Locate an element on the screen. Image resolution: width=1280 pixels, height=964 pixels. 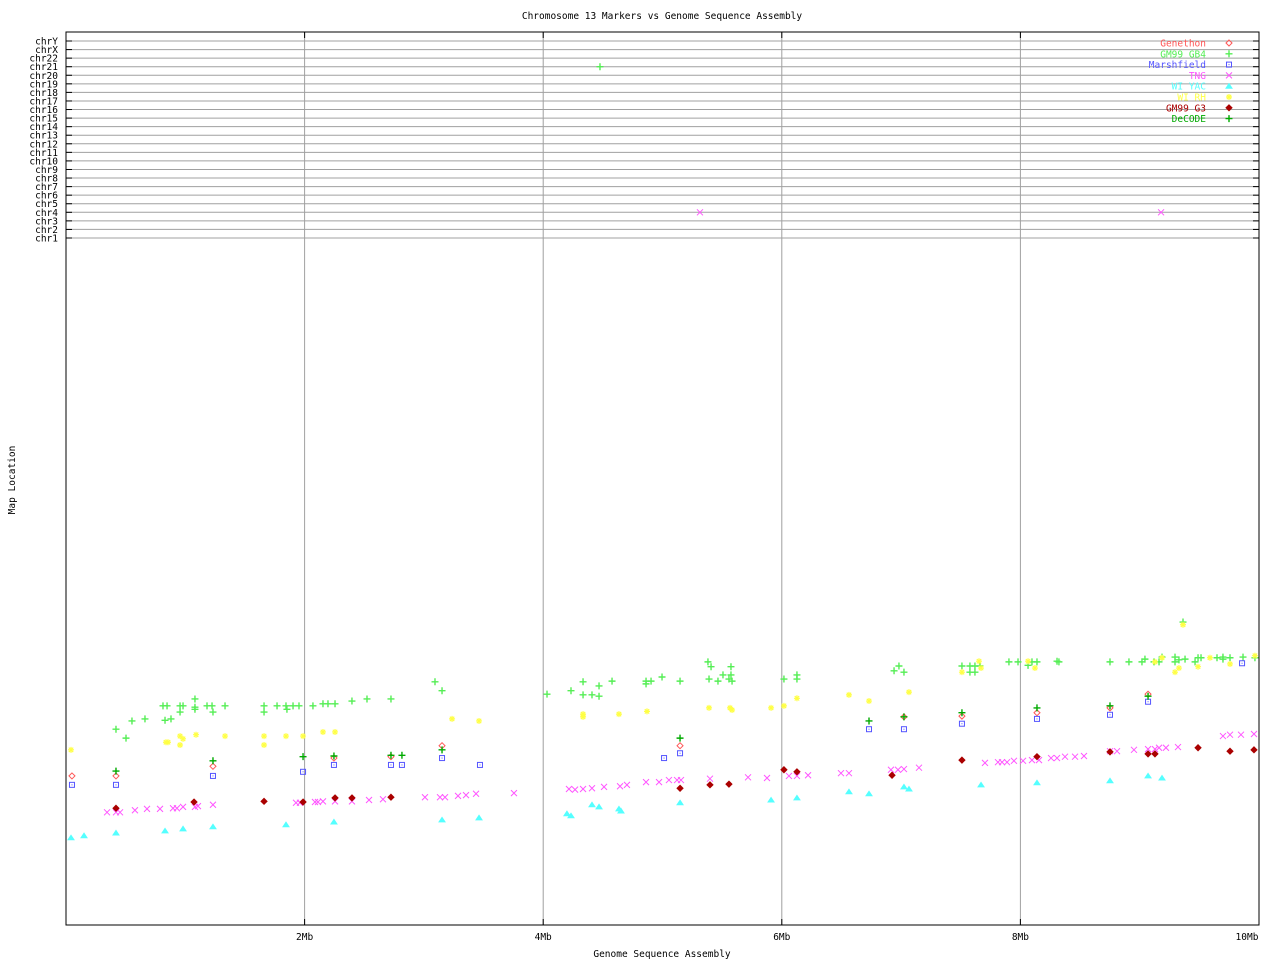
legend-label-decode: DeCODE is located at coordinates (1189, 119).